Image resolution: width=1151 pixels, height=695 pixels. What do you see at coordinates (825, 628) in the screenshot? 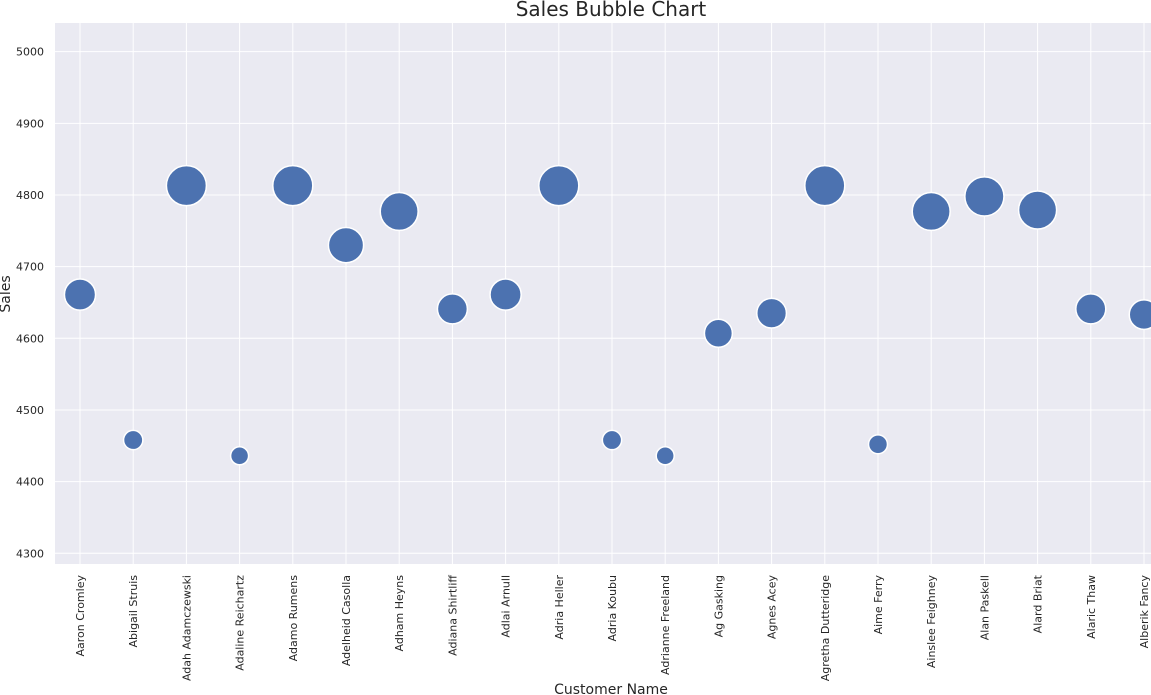
I see `x-tick-label: Agretha Dutteridge` at bounding box center [825, 628].